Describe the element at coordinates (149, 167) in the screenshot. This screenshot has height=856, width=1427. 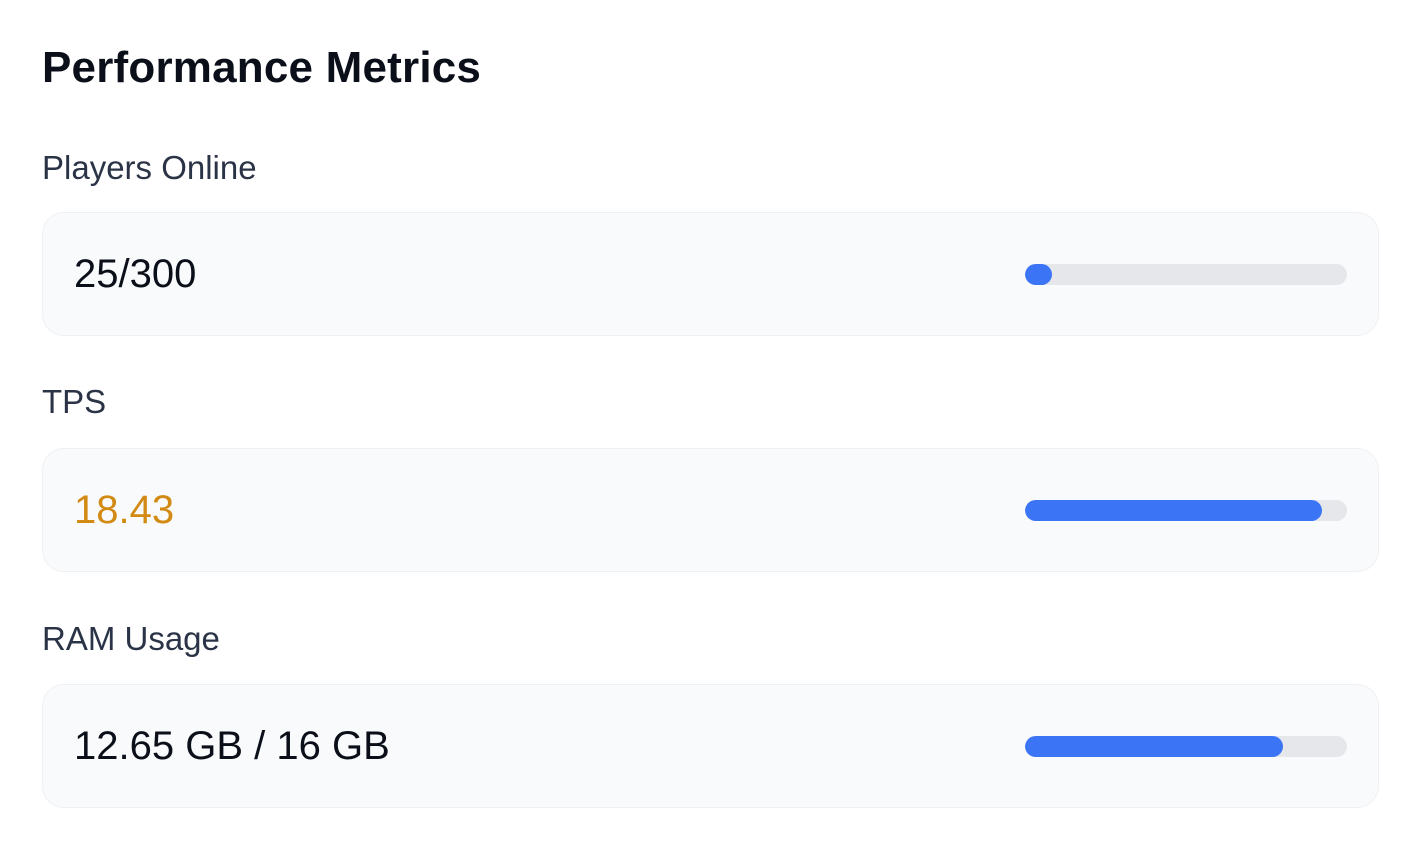
I see `metric-label: Players Online` at that location.